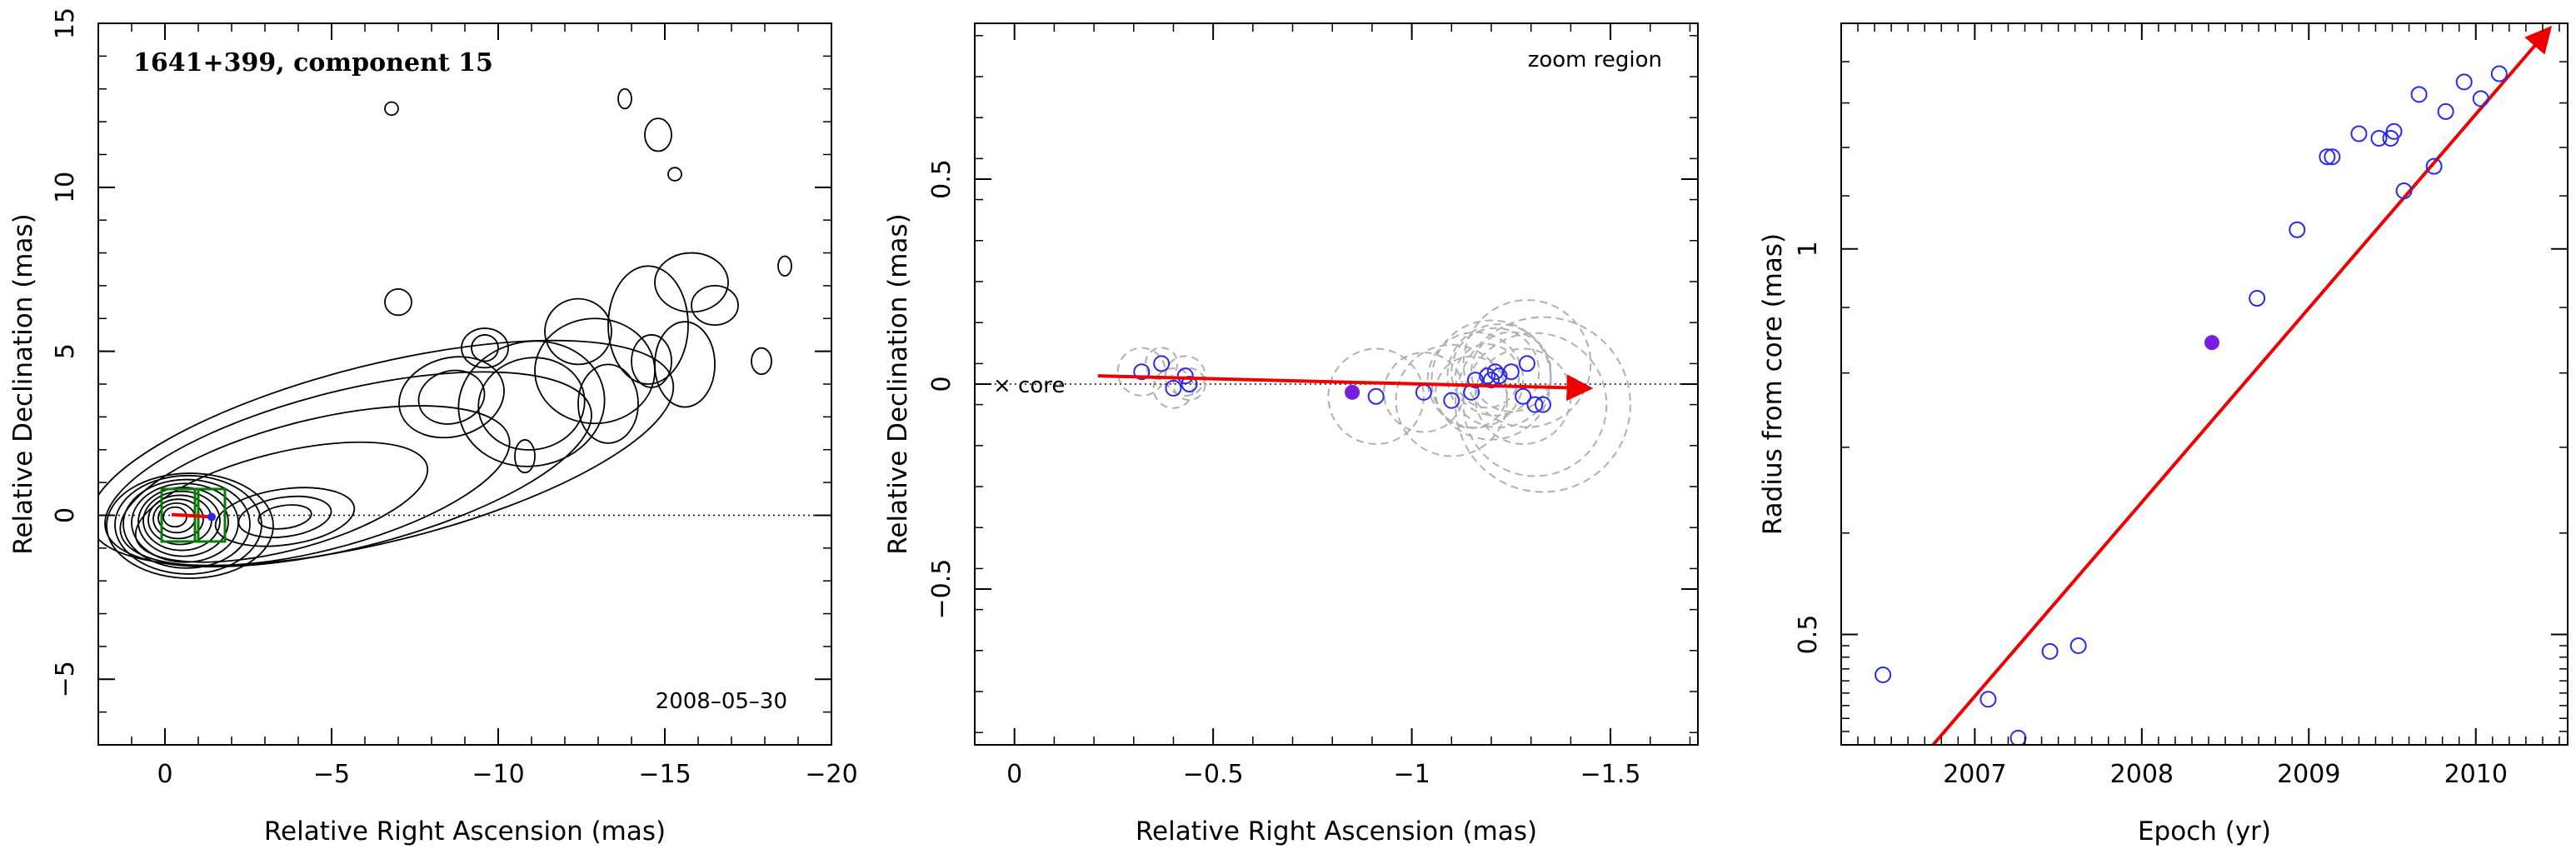 This screenshot has height=854, width=2576. What do you see at coordinates (23, 384) in the screenshot?
I see `panel1-y-axis-label: Relative Declination (mas)` at bounding box center [23, 384].